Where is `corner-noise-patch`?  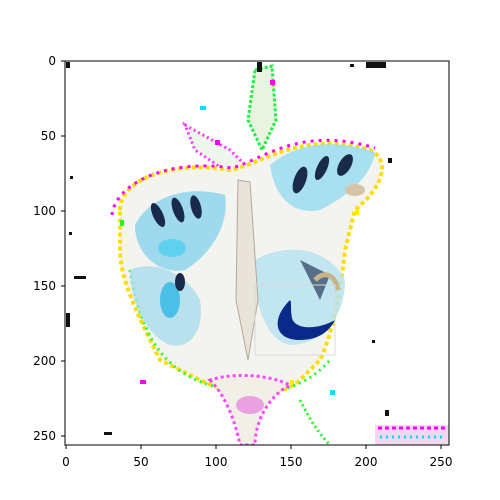
corner-noise-patch is located at coordinates (412, 435).